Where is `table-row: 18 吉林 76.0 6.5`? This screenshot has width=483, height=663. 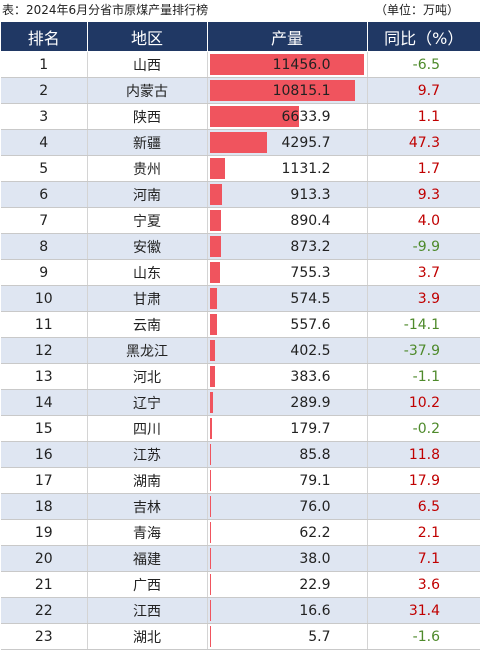
table-row: 18 吉林 76.0 6.5 is located at coordinates (240, 506).